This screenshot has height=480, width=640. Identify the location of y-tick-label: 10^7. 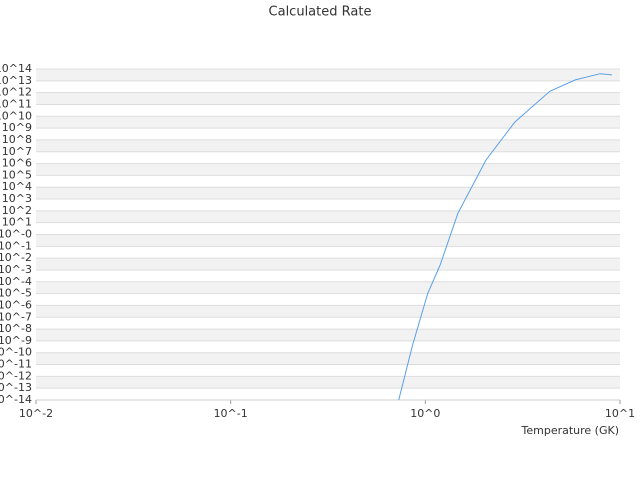
(17, 151).